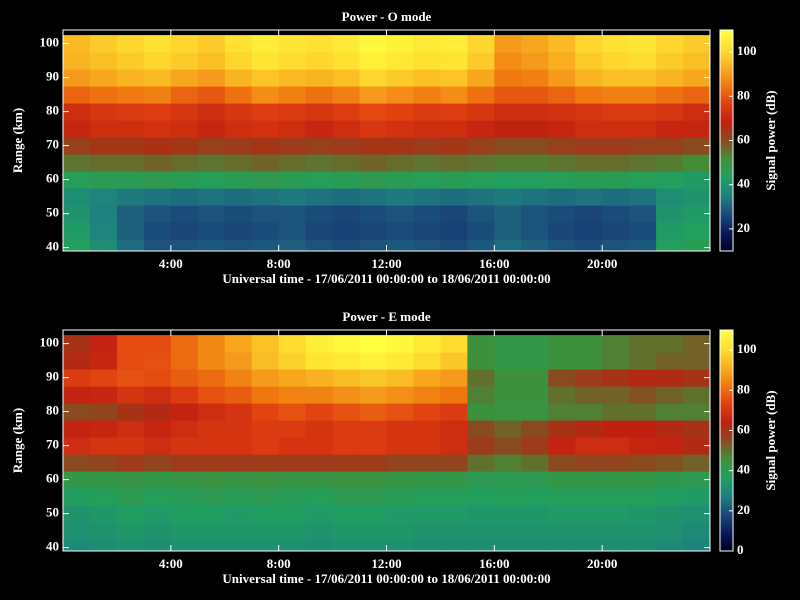  Describe the element at coordinates (743, 138) in the screenshot. I see `colorbar-tick-label: 60` at that location.